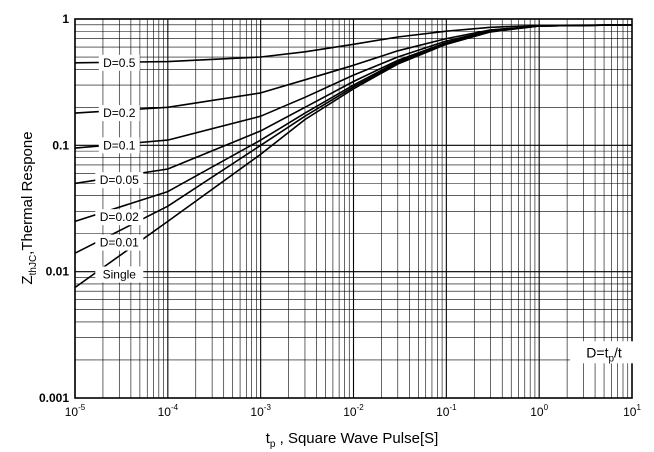 The height and width of the screenshot is (452, 654). What do you see at coordinates (356, 438) in the screenshot?
I see `x-axis-label-rest: , Square Wave Pulse[S]` at bounding box center [356, 438].